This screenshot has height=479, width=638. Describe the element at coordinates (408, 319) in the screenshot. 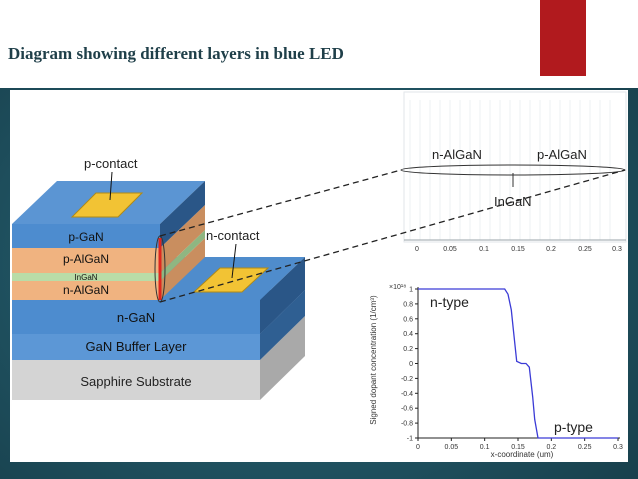

I see `y-tick-label: 0.6` at that location.